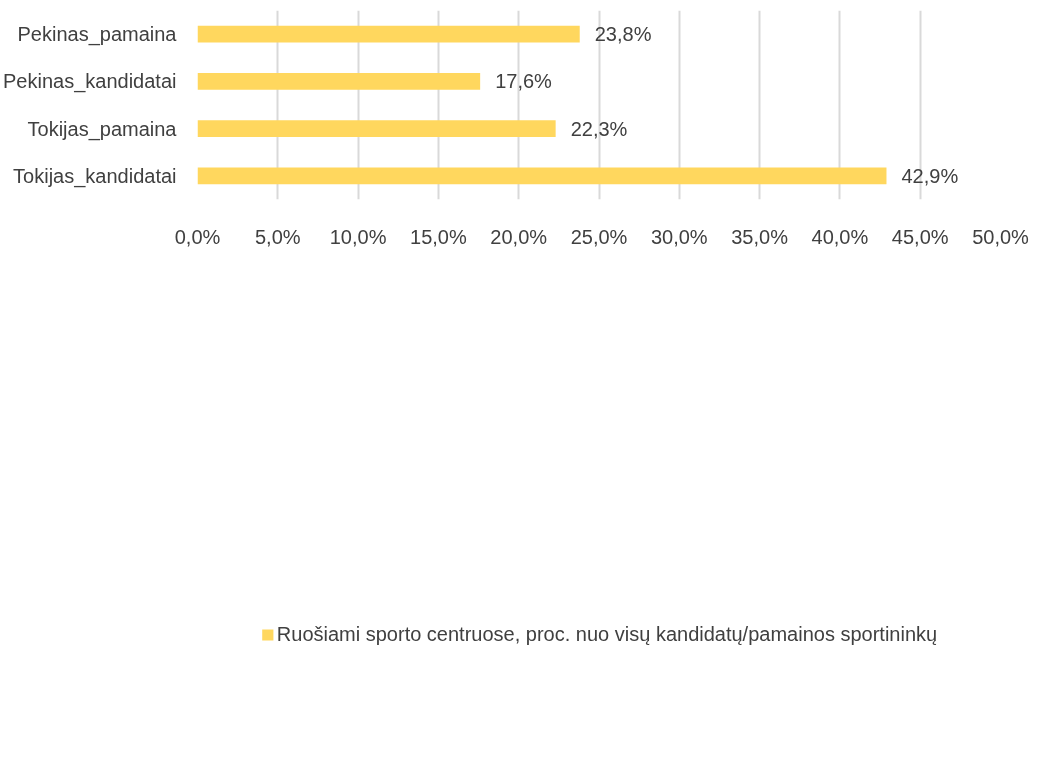  Describe the element at coordinates (95, 176) in the screenshot. I see `y-tick-label: Tokijas_kandidatai` at that location.